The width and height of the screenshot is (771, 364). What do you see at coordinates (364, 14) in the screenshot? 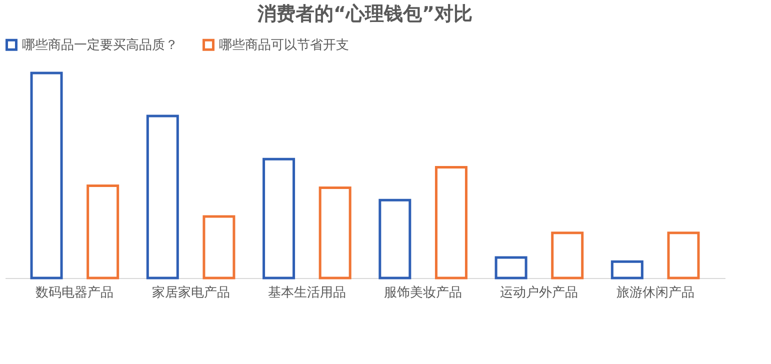
I see `chart-title: 消费者的“心理钱包”对比` at bounding box center [364, 14].